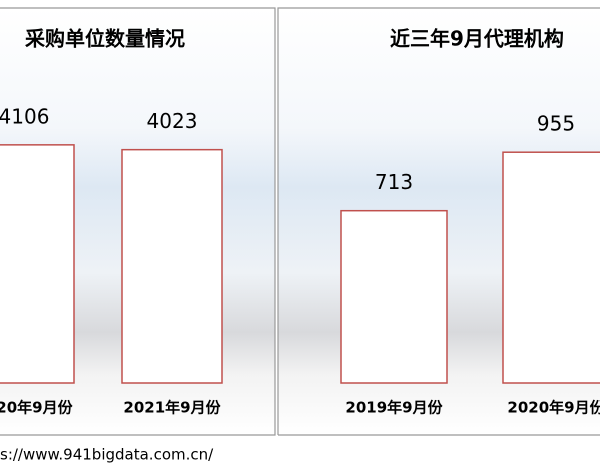 The image size is (600, 475). Describe the element at coordinates (172, 408) in the screenshot. I see `x-tick-label: 2021年9月份` at that location.